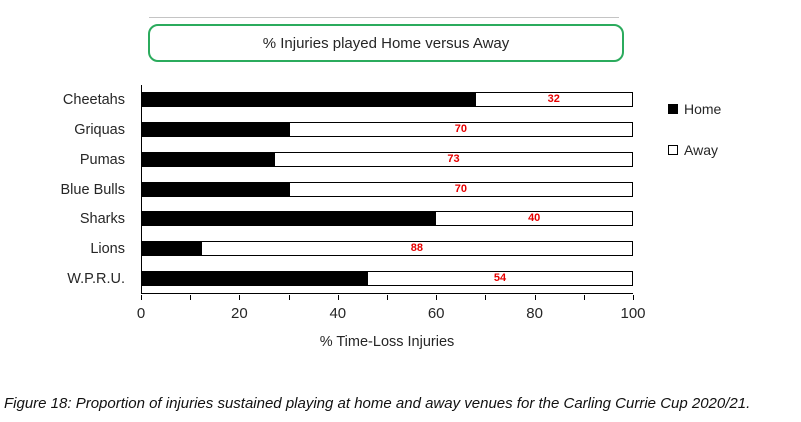 Image resolution: width=801 pixels, height=422 pixels. Describe the element at coordinates (338, 313) in the screenshot. I see `axis-tick-label: 40` at that location.